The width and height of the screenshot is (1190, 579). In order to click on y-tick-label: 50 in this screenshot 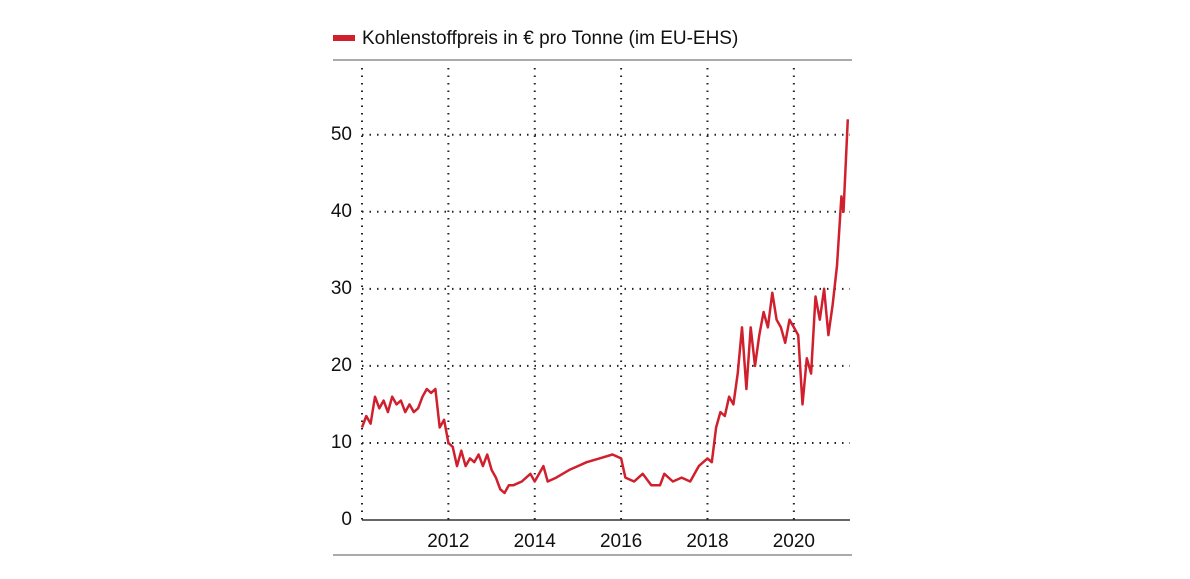, I will do `click(341, 134)`.